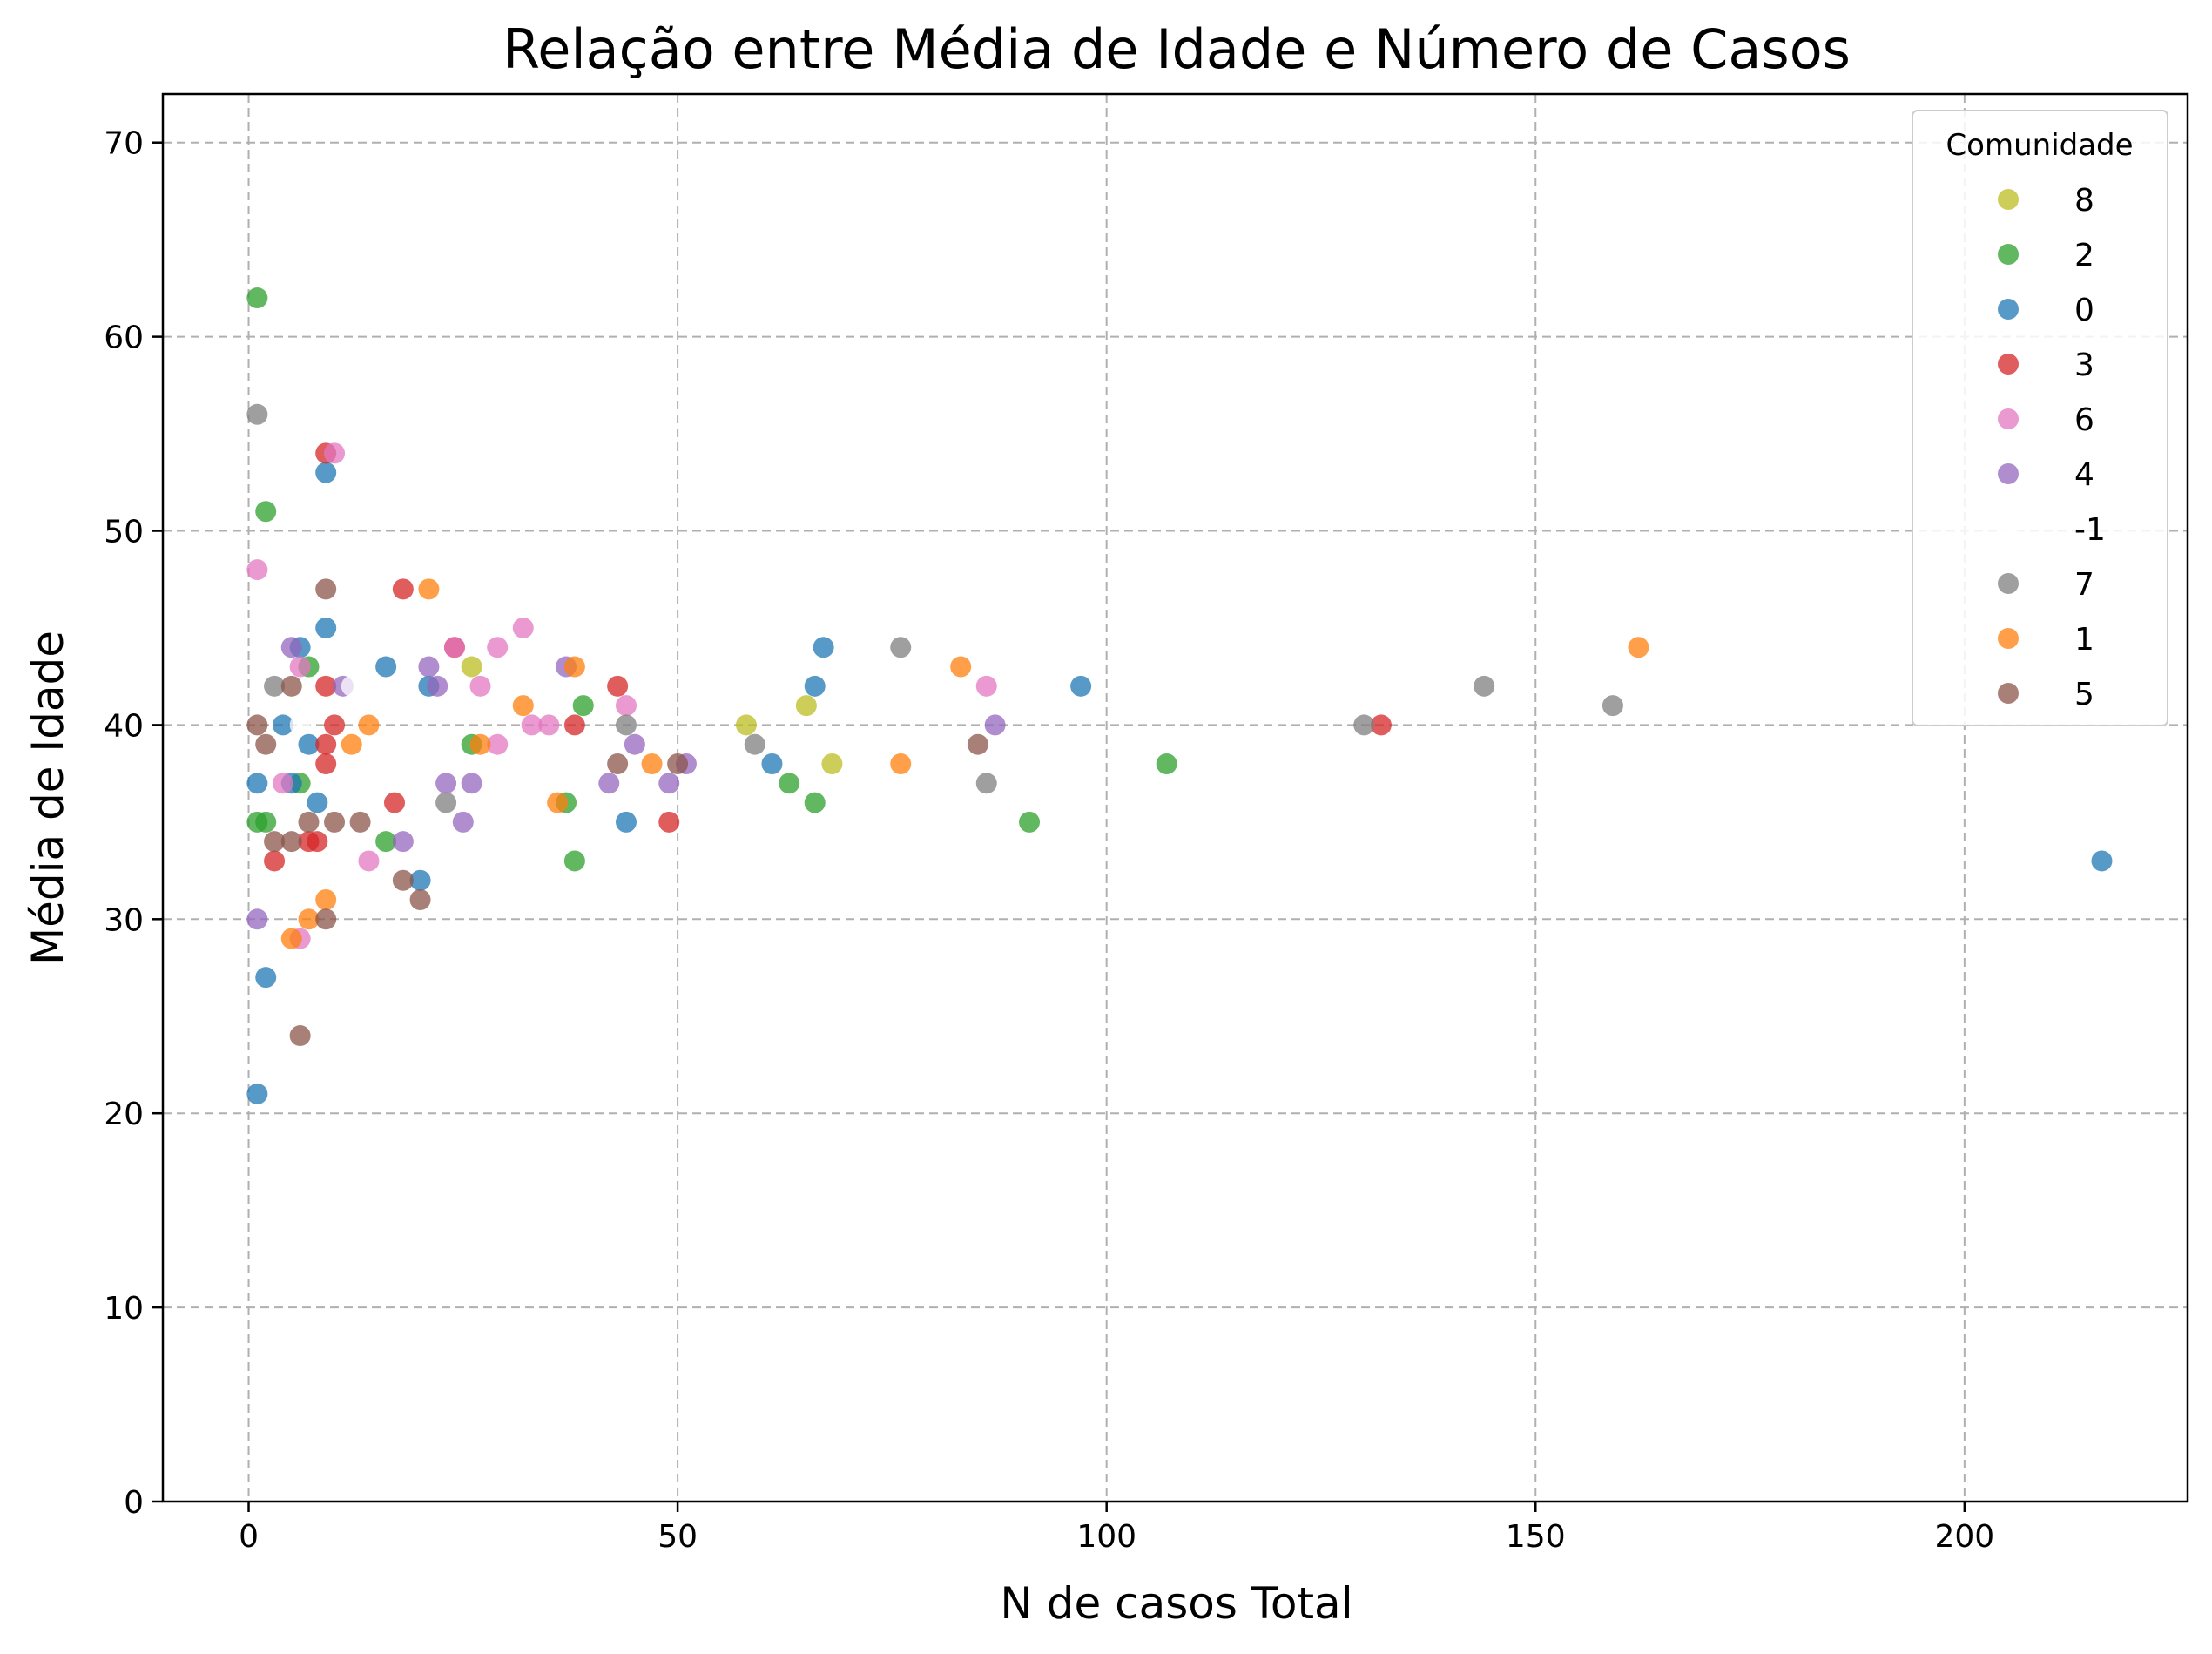 The width and height of the screenshot is (2212, 1654). What do you see at coordinates (134, 1503) in the screenshot?
I see `y-tick-label: 0` at bounding box center [134, 1503].